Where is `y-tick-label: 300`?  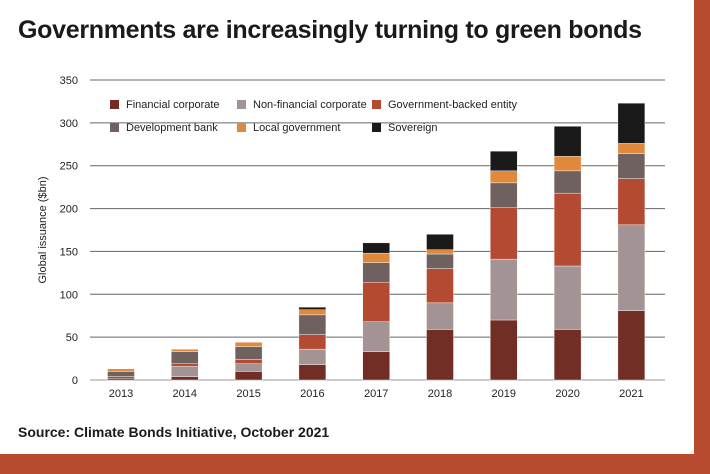 y-tick-label: 300 is located at coordinates (69, 124).